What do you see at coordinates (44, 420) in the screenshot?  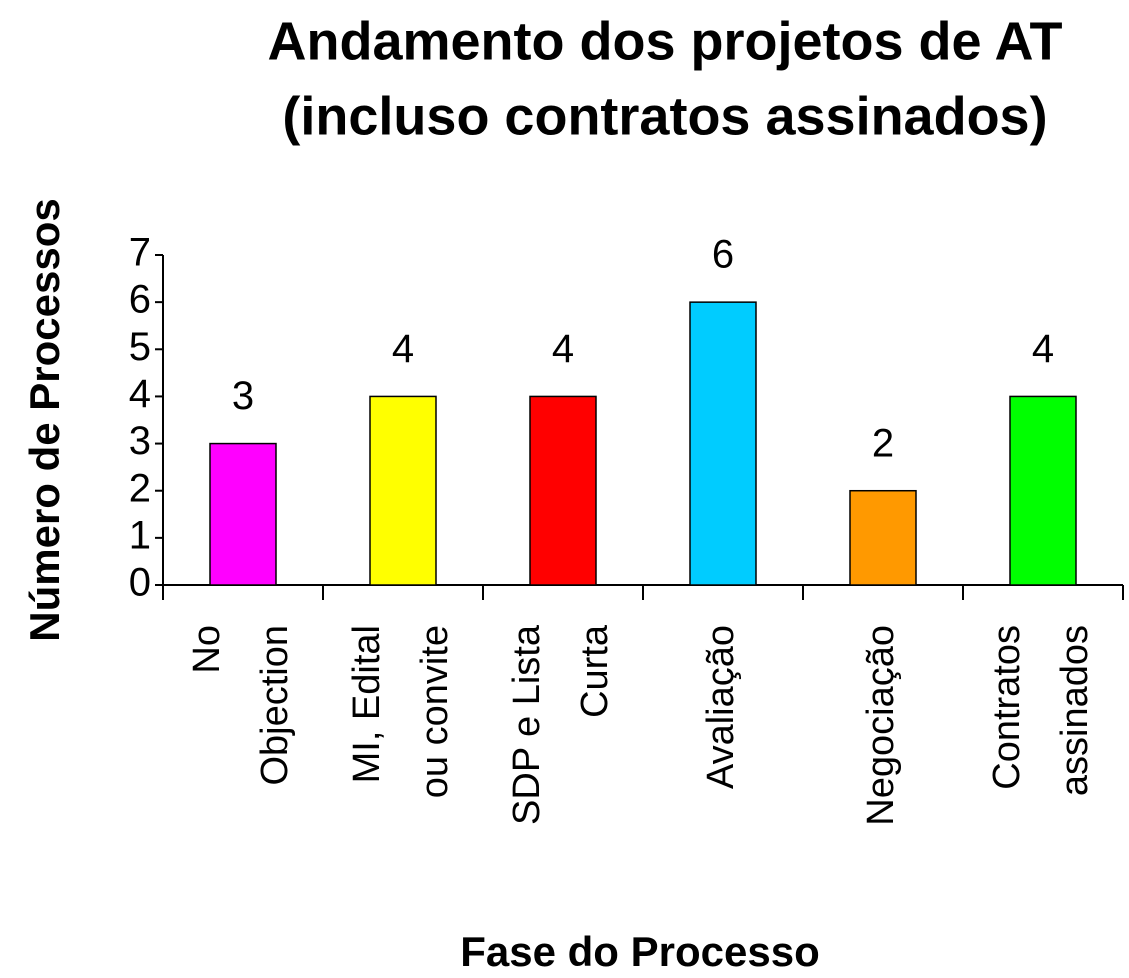 I see `y-axis-label: Número de Processos` at bounding box center [44, 420].